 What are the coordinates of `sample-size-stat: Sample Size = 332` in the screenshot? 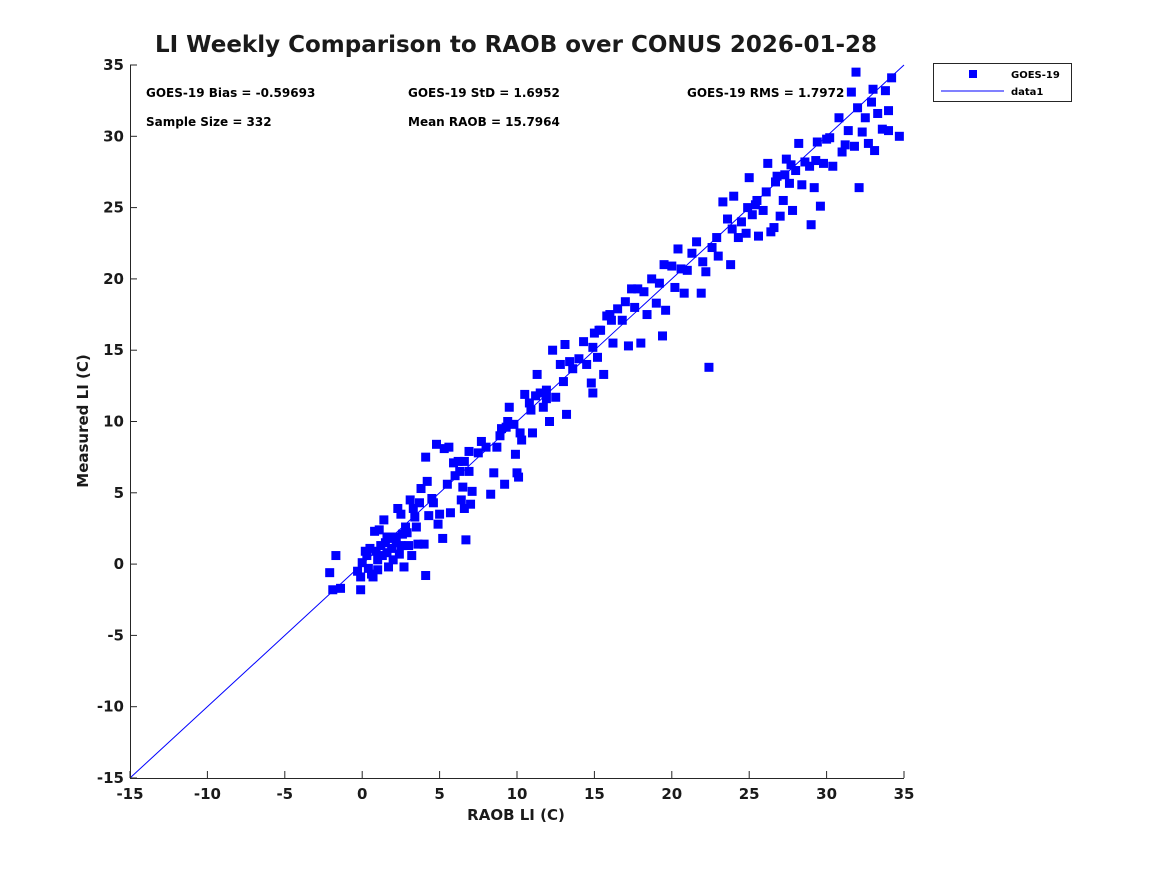 It's located at (209, 122).